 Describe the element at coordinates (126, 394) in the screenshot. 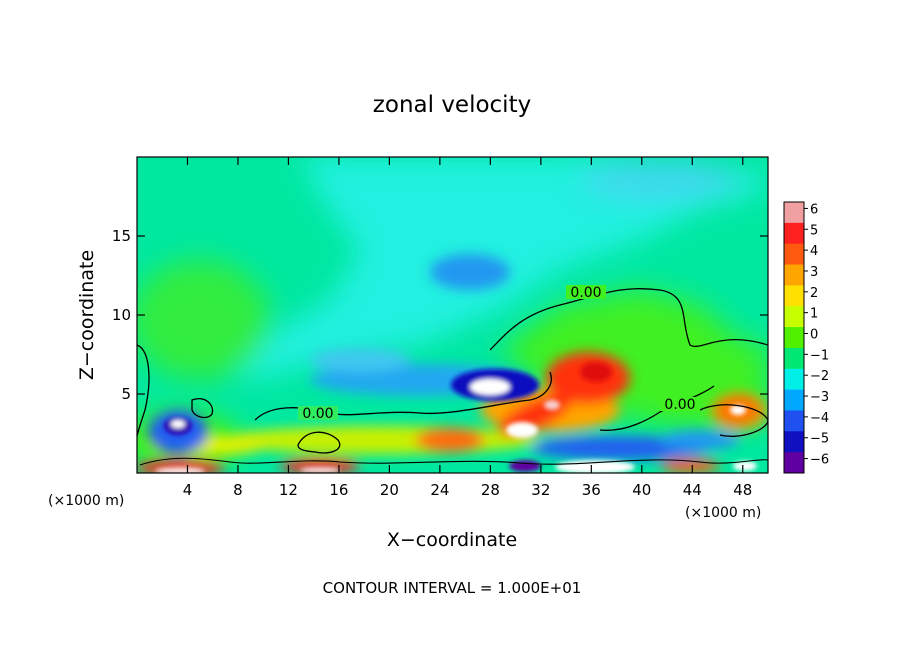

I see `y-tick-label: 5` at that location.